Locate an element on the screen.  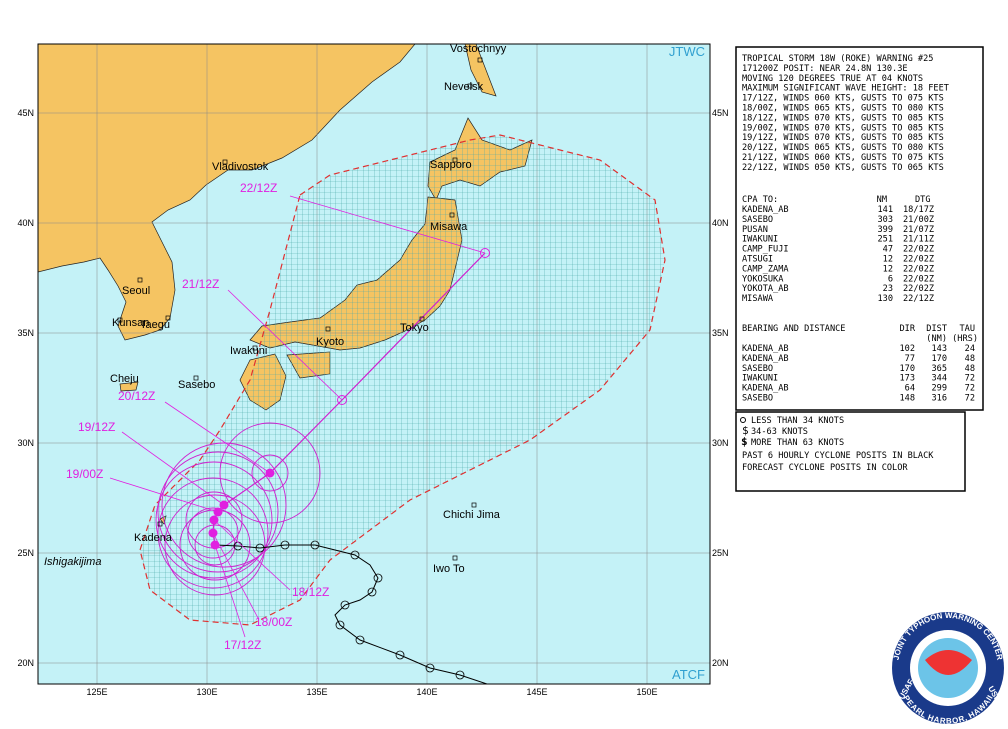
legend-box is located at coordinates (850, 451).